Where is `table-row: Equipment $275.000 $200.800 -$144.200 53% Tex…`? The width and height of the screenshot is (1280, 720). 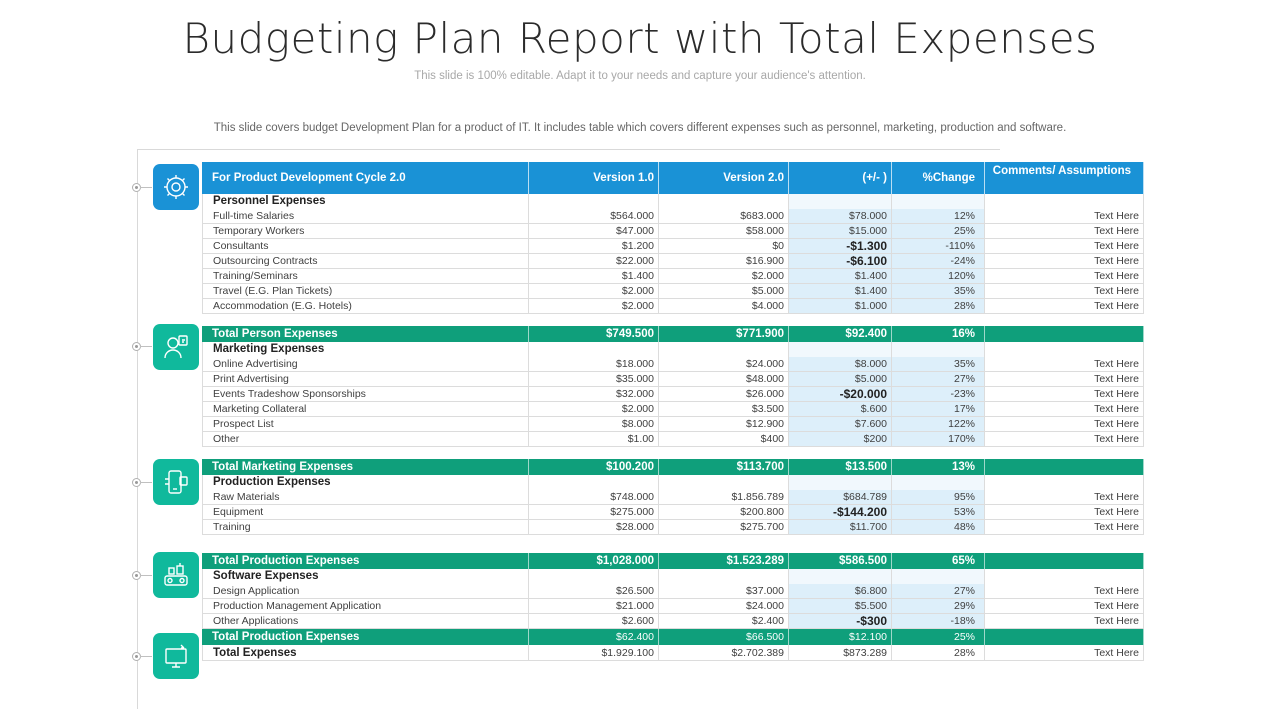 table-row: Equipment $275.000 $200.800 -$144.200 53% Tex… is located at coordinates (673, 512).